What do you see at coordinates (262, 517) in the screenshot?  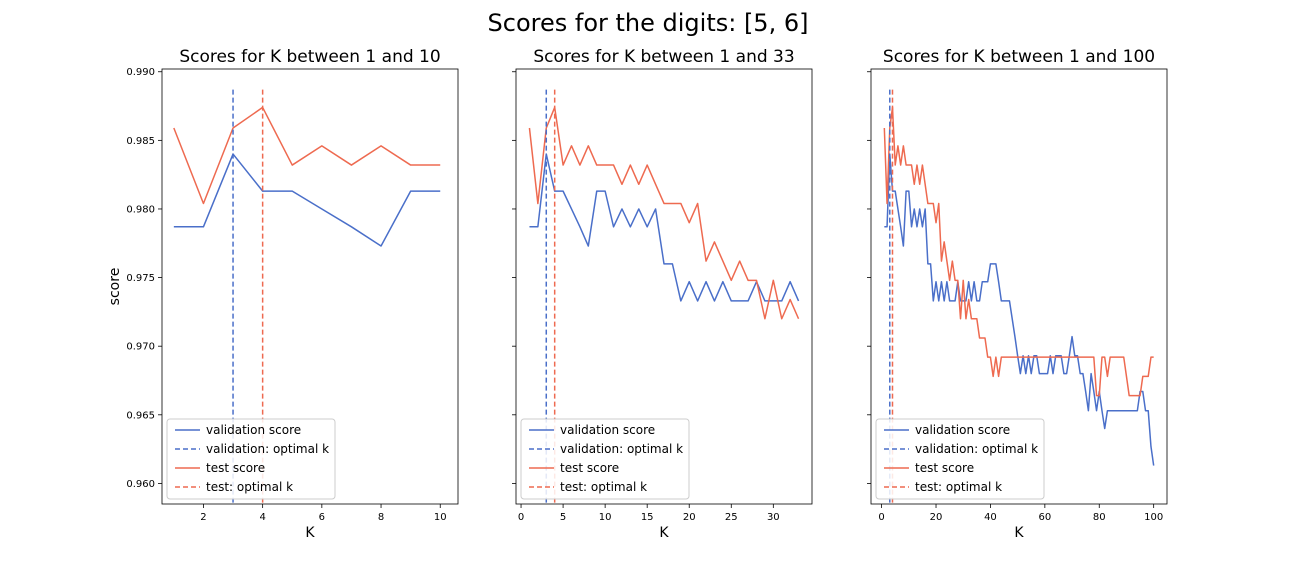 I see `x-tick-label: 4` at bounding box center [262, 517].